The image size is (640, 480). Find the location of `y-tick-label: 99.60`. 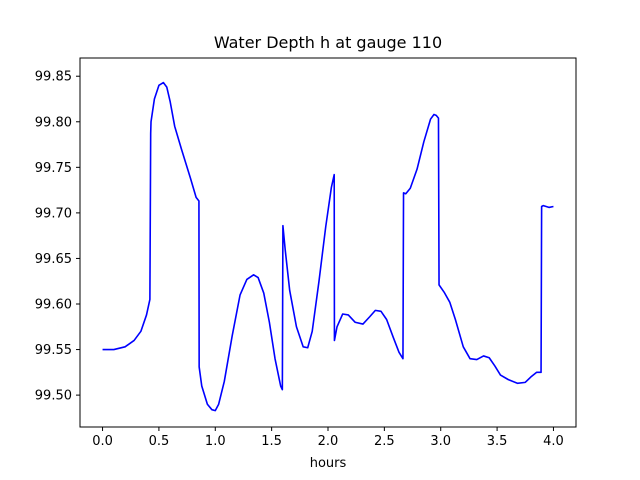

y-tick-label: 99.60 is located at coordinates (53, 305).